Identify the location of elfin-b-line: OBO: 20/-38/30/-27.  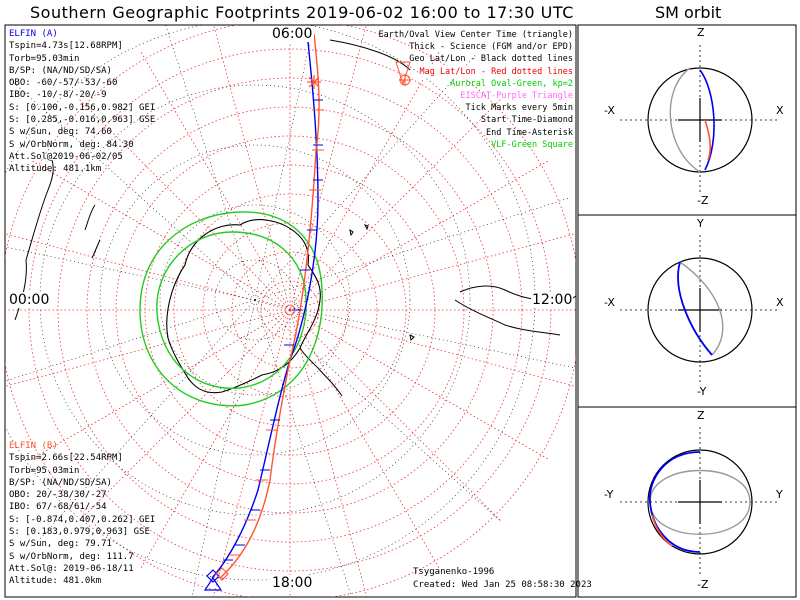
(58, 495).